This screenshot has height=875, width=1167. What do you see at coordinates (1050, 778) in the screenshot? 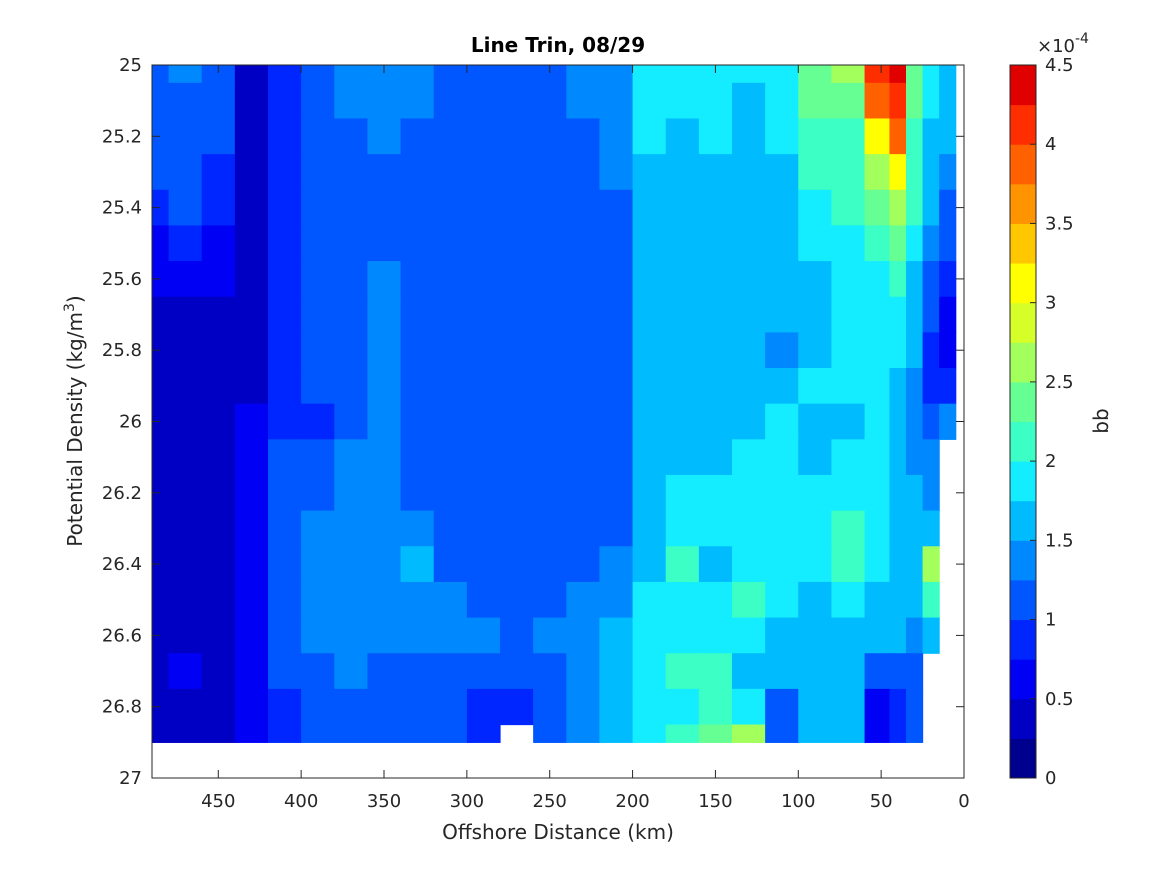
I see `colorbar-tick-label: 0` at bounding box center [1050, 778].